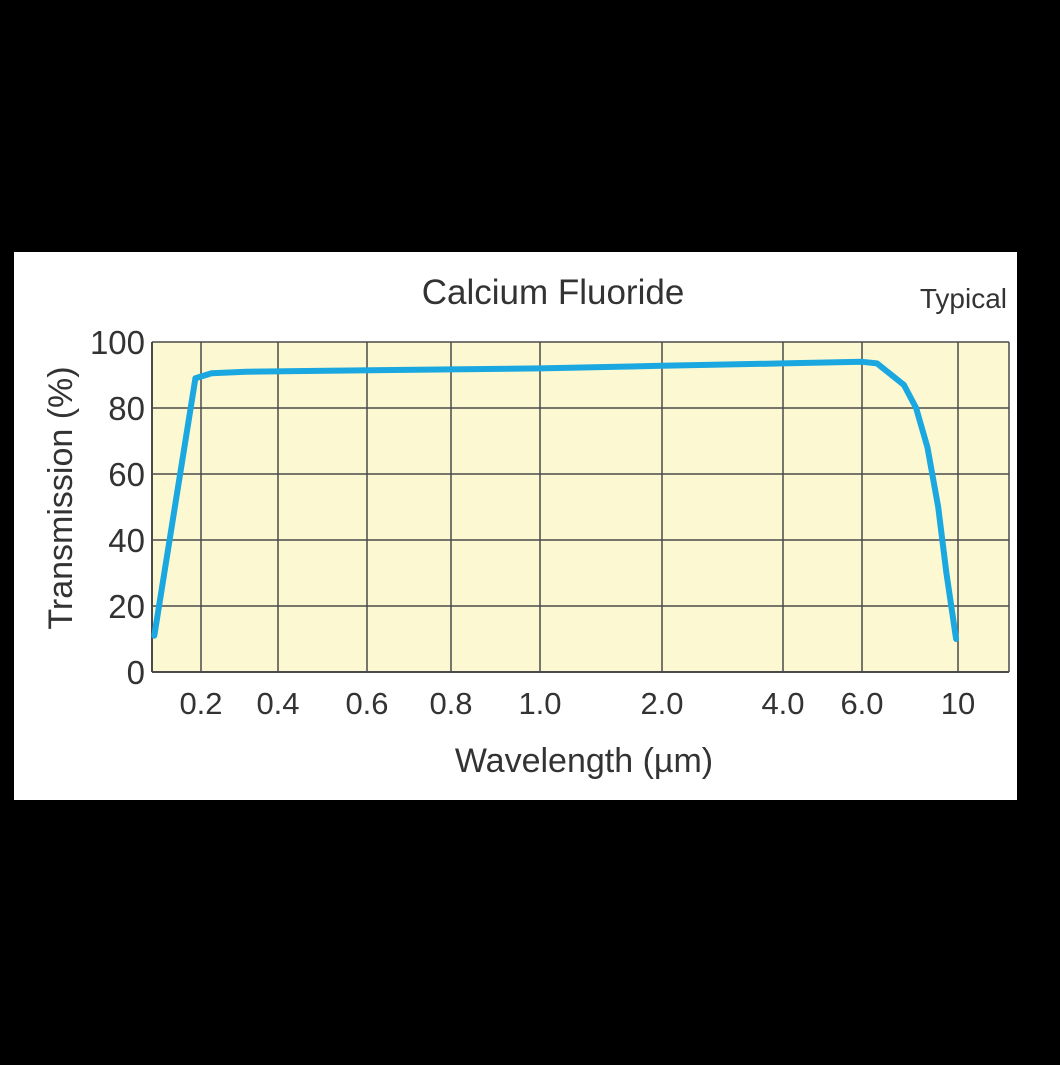  Describe the element at coordinates (200, 703) in the screenshot. I see `x-tick-label: 0.2` at that location.